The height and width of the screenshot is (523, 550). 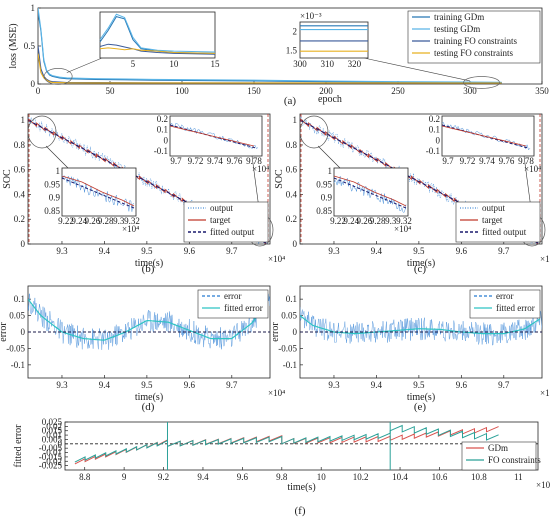 What do you see at coordinates (124, 477) in the screenshot?
I see `x-tick-label: 9` at bounding box center [124, 477].